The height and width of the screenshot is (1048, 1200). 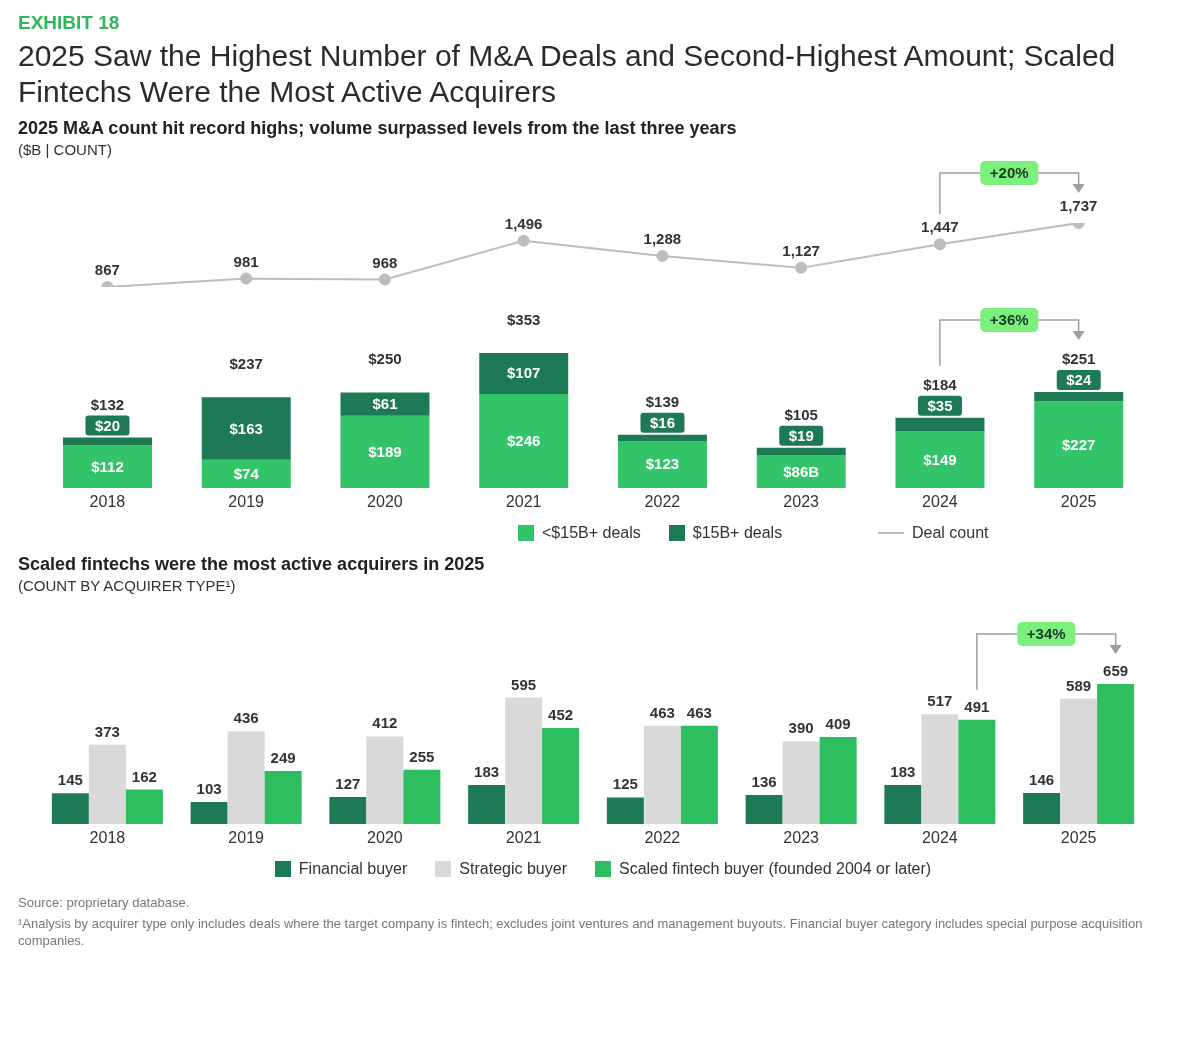 I want to click on total-label: $250, so click(x=385, y=359).